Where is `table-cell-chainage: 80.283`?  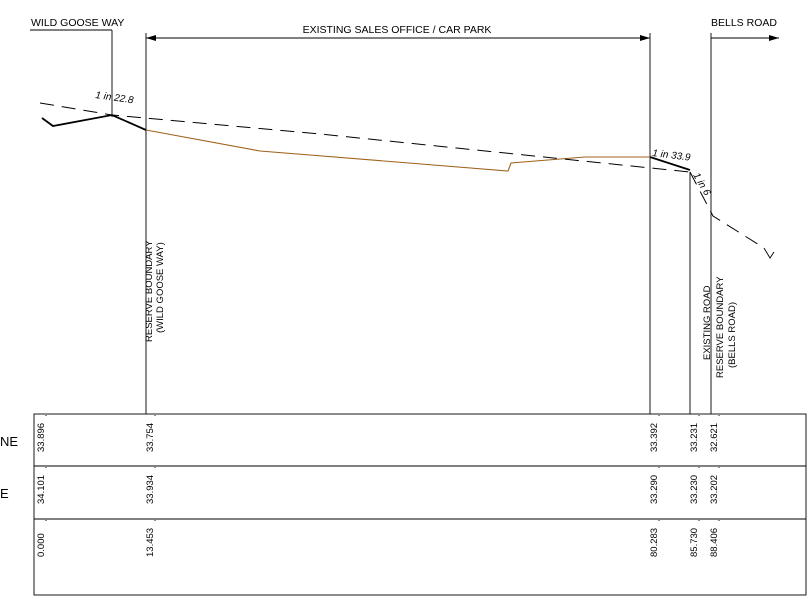
table-cell-chainage: 80.283 is located at coordinates (654, 542).